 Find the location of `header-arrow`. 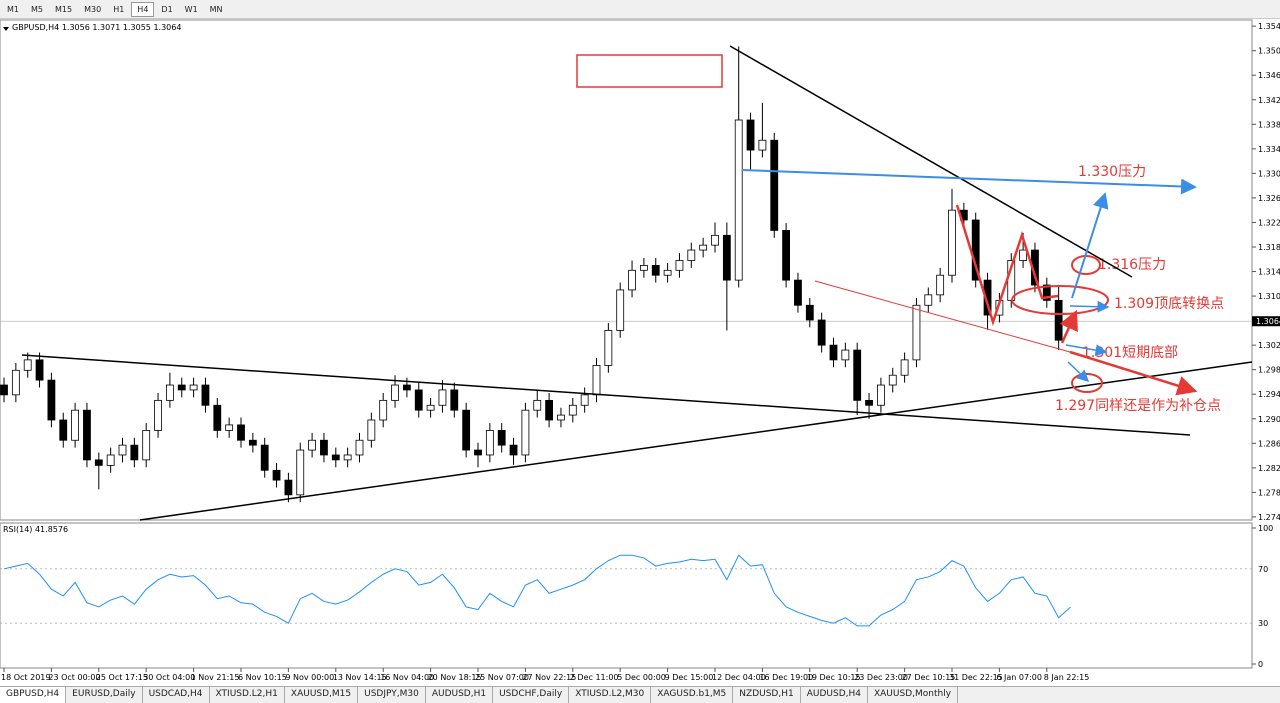

header-arrow is located at coordinates (6, 29).